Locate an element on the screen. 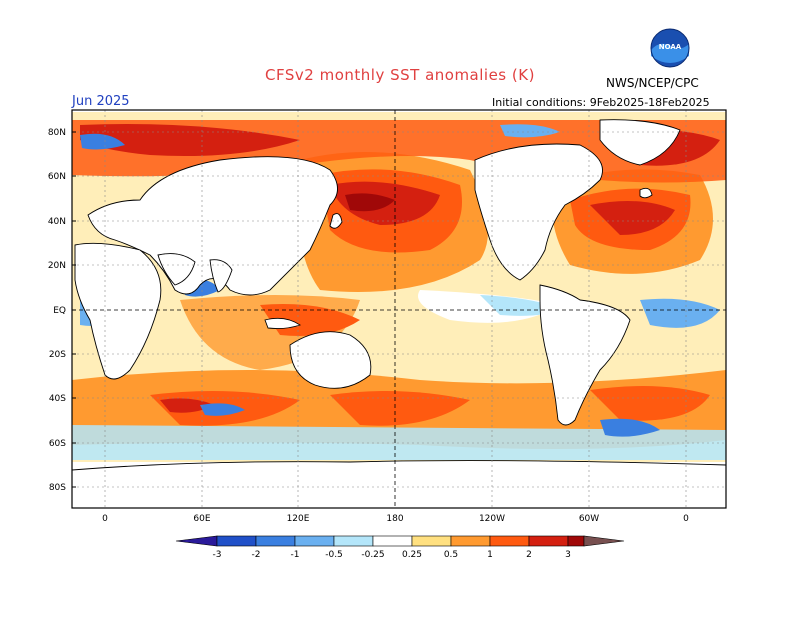 This screenshot has width=800, height=618. lon-label: 180 is located at coordinates (394, 519).